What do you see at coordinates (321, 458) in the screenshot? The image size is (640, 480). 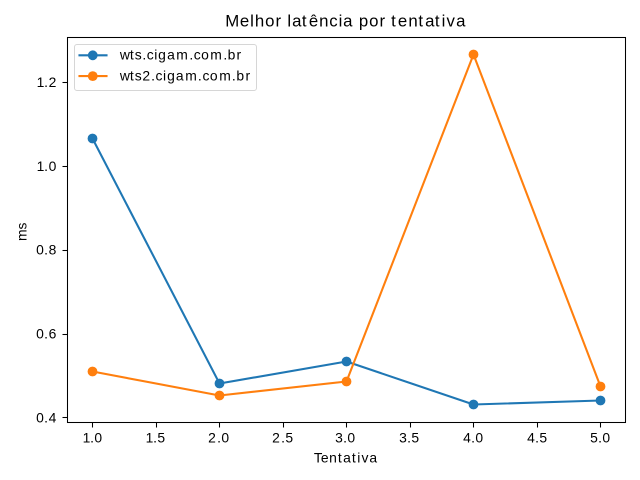 I see `svg-text: Te` at bounding box center [321, 458].